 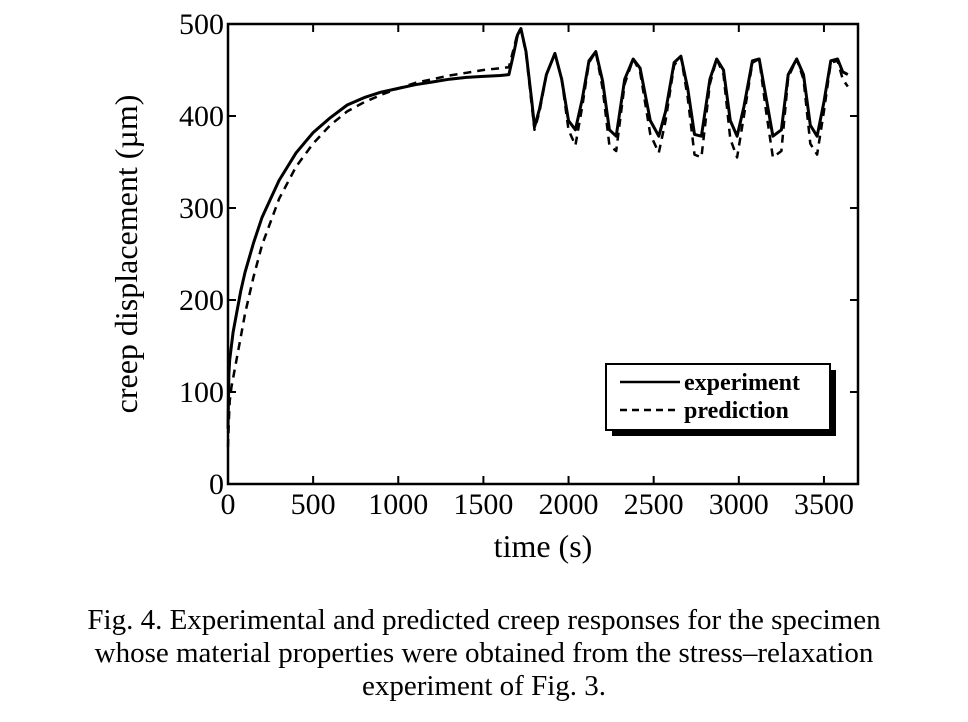 What do you see at coordinates (216, 484) in the screenshot?
I see `y-tick-label: 0` at bounding box center [216, 484].